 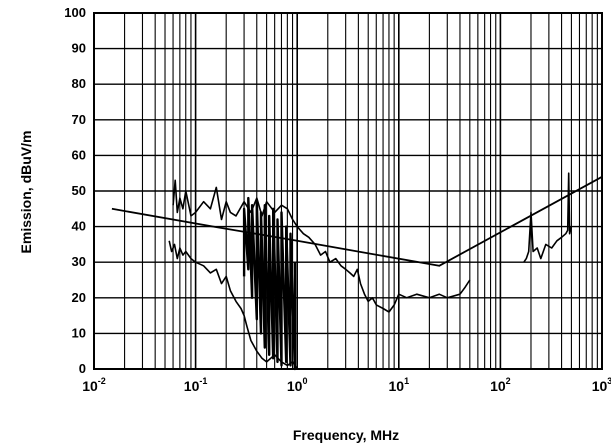 I want to click on x-tick-label: 10⁻², so click(x=94, y=385).